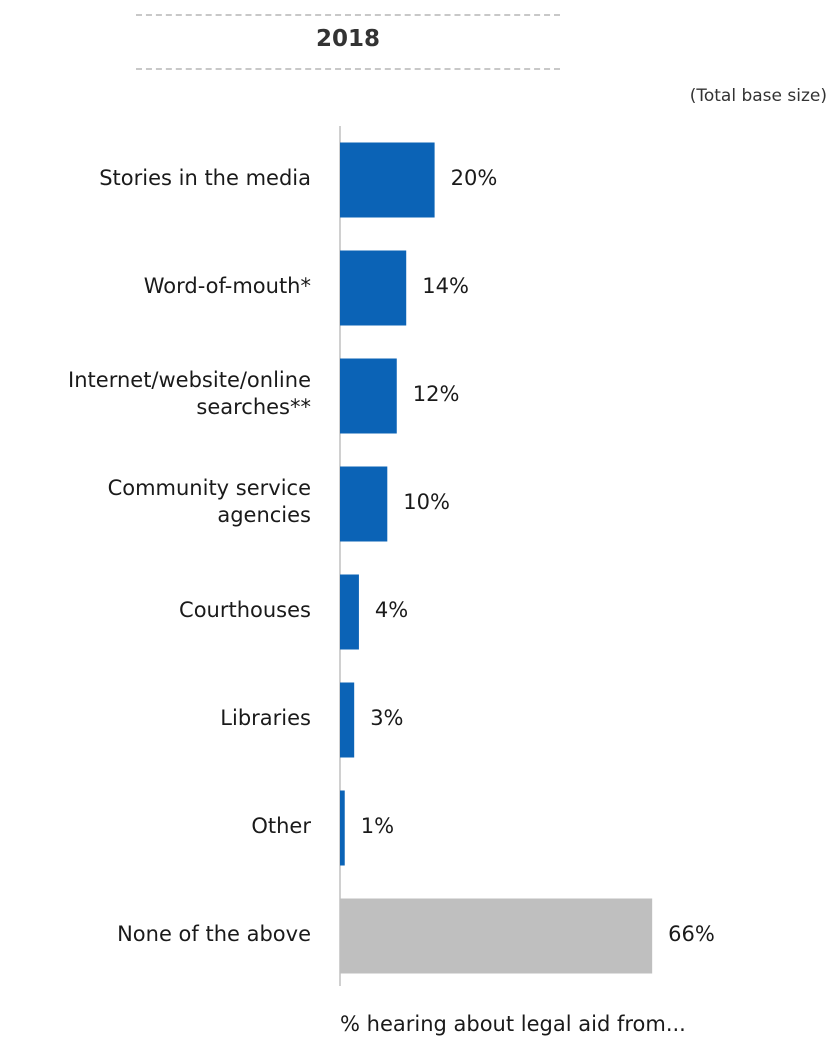  Describe the element at coordinates (205, 177) in the screenshot. I see `category-label-line: Stories in the media` at that location.